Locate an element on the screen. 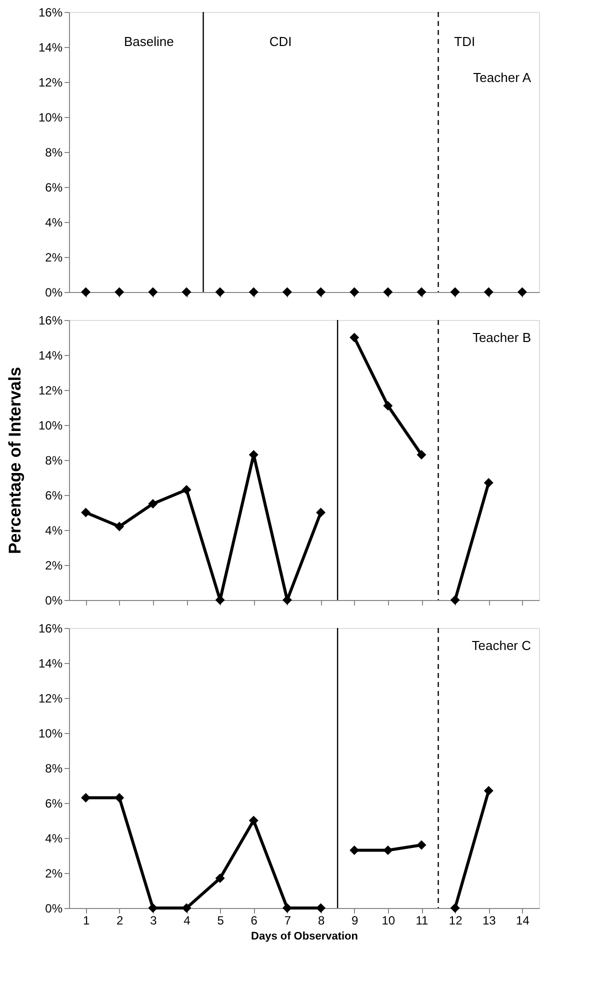 The image size is (597, 999). annotation: Teacher A is located at coordinates (502, 77).